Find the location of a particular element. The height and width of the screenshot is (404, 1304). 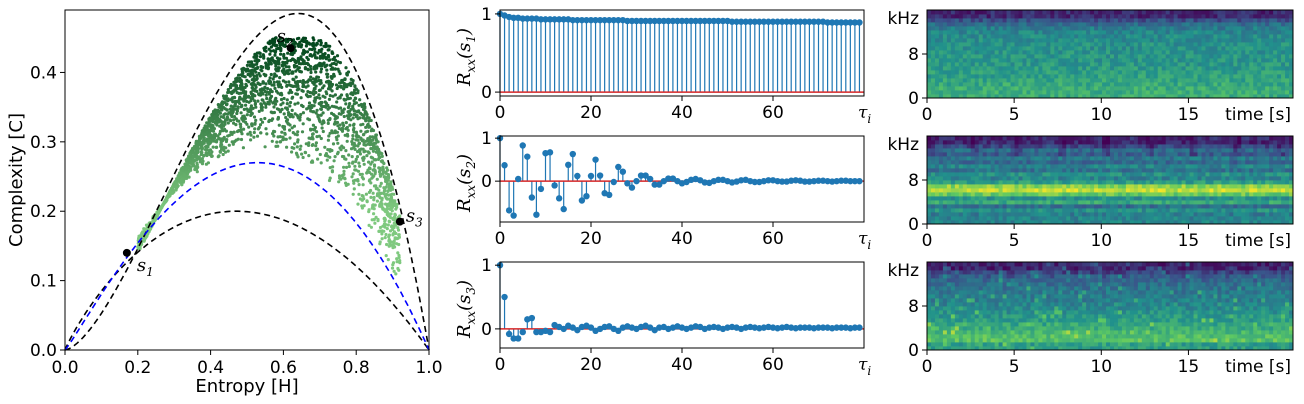

stem-marker is located at coordinates (522, 332).